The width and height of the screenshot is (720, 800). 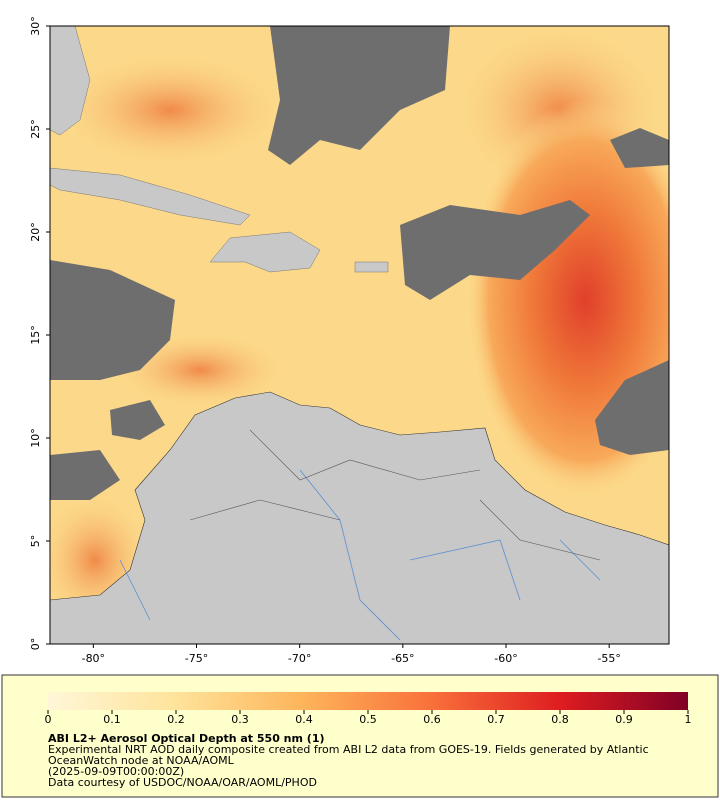 I want to click on x-tick-label: -80°, so click(x=93, y=658).